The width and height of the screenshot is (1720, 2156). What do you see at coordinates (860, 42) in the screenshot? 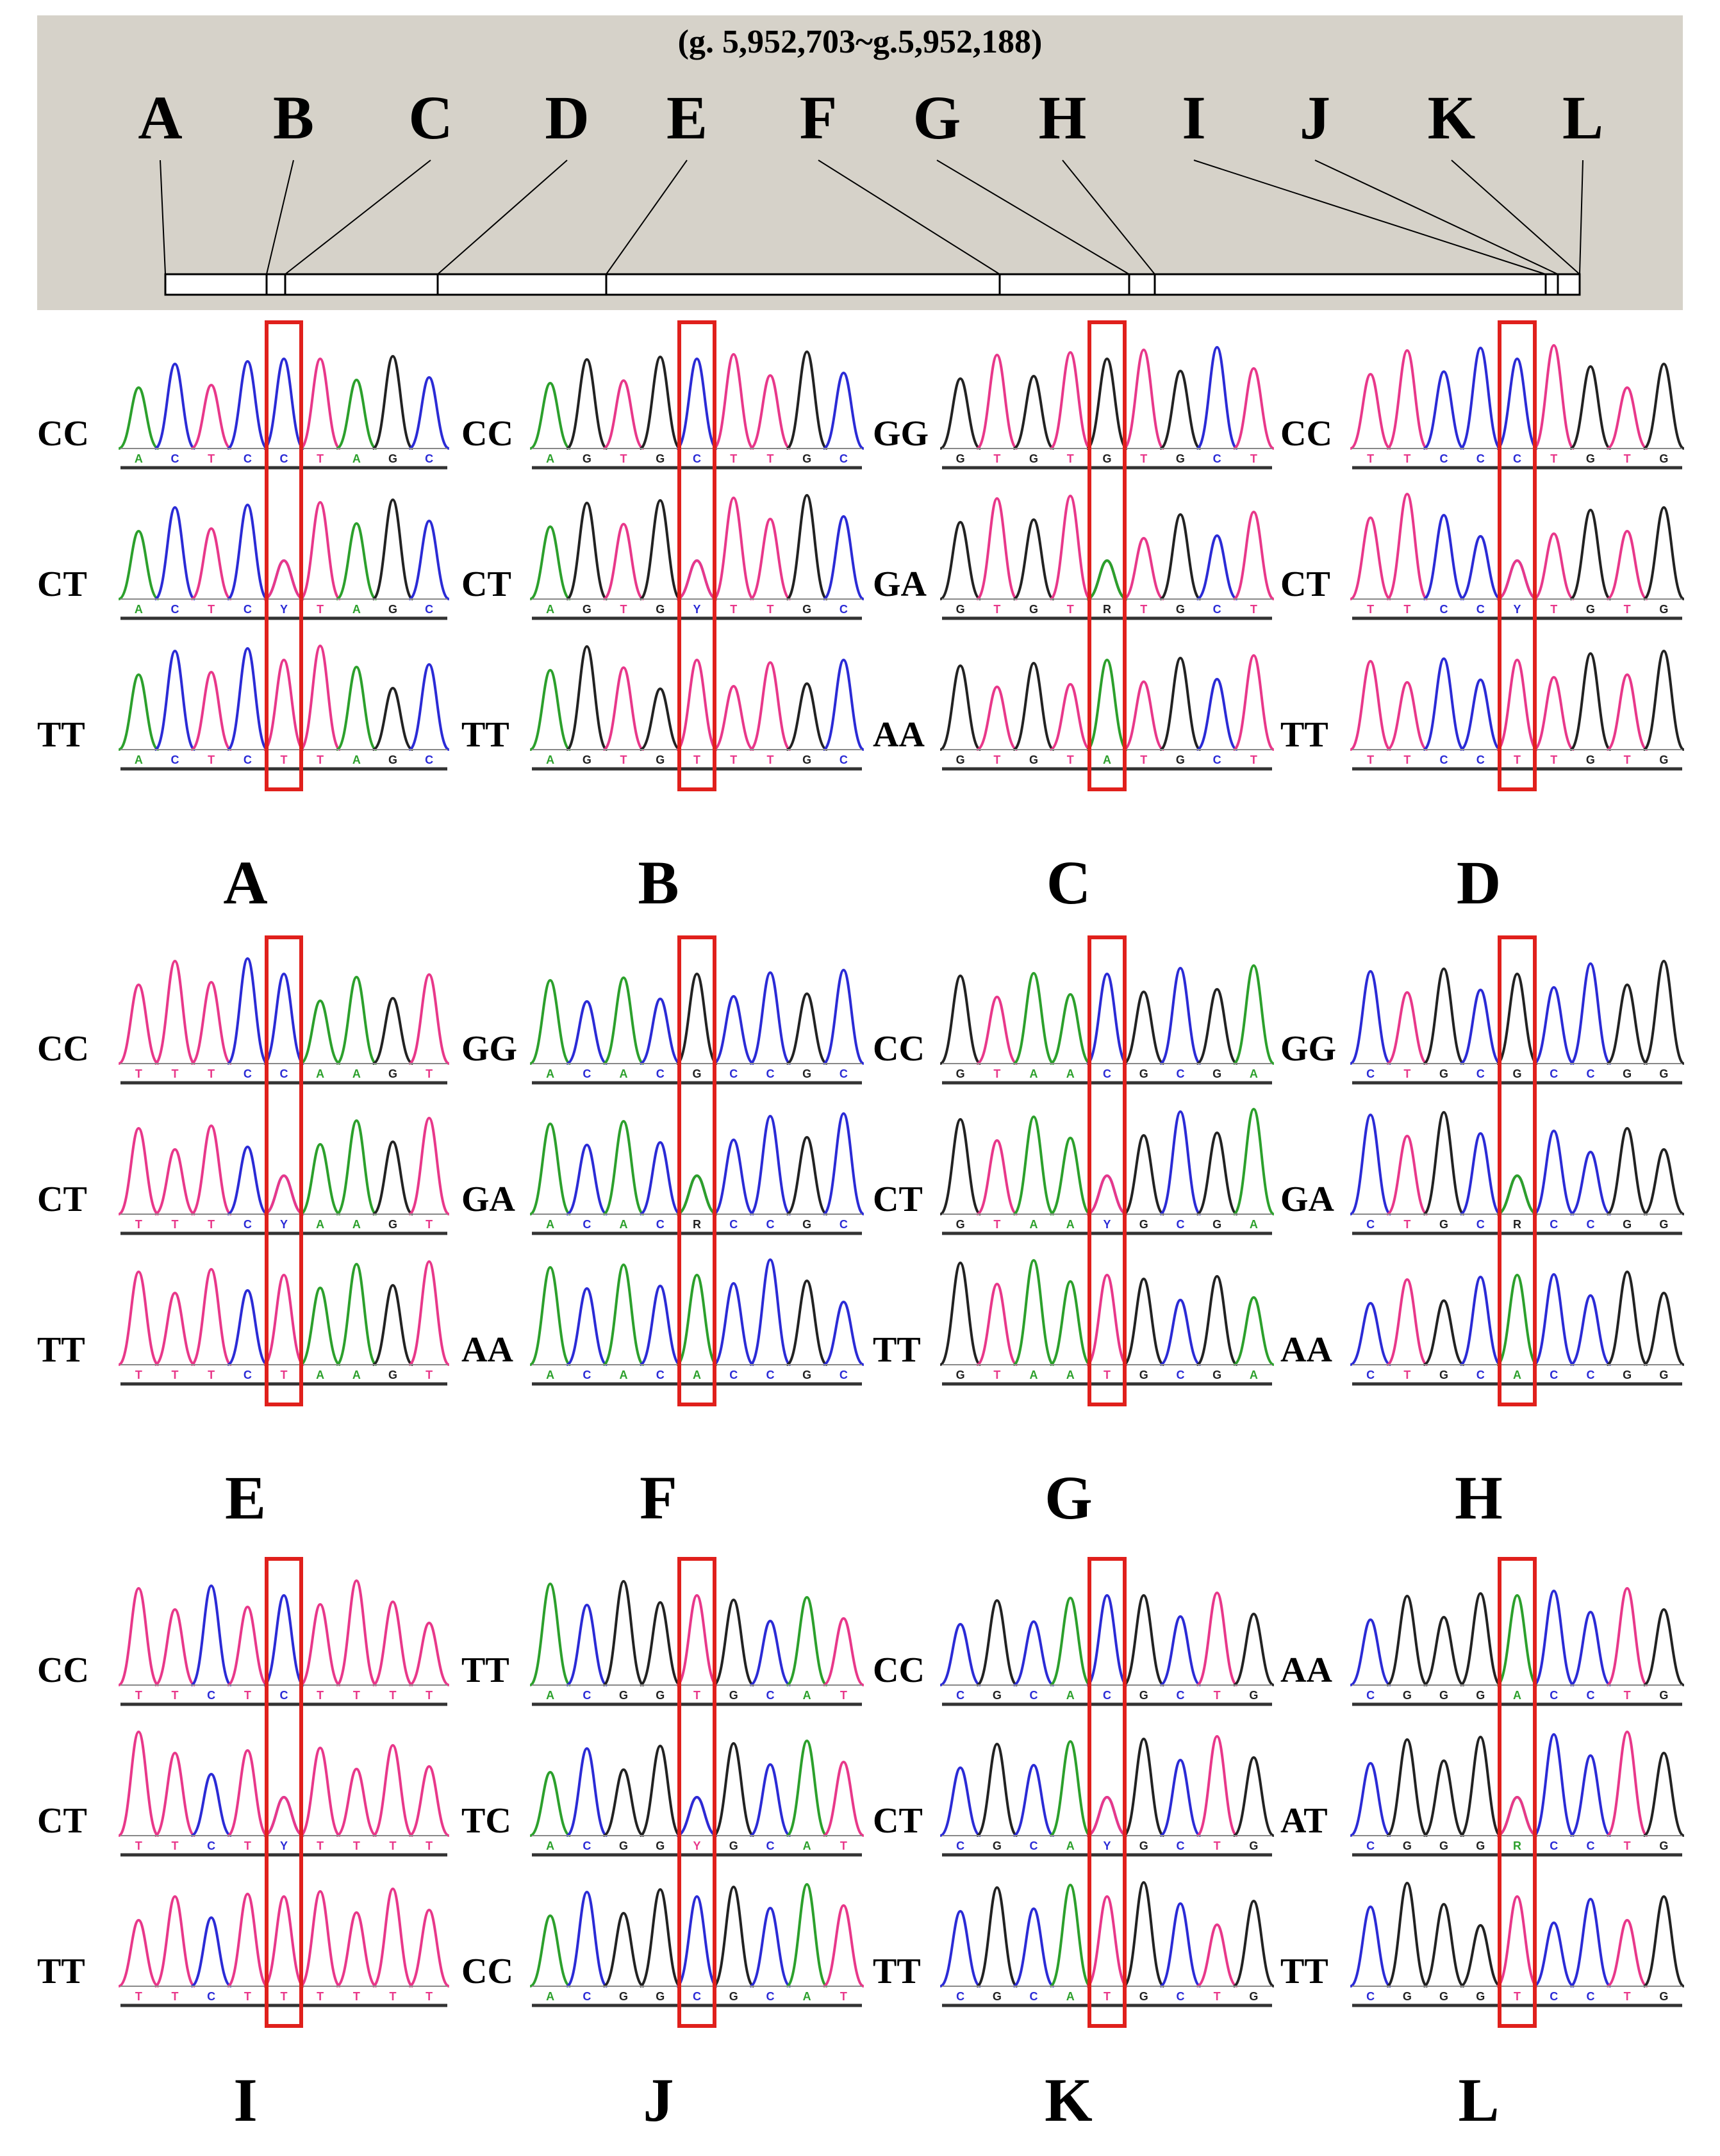
I see `genomic-range-label: (g. 5,952,703~g.5,952,188)` at bounding box center [860, 42].